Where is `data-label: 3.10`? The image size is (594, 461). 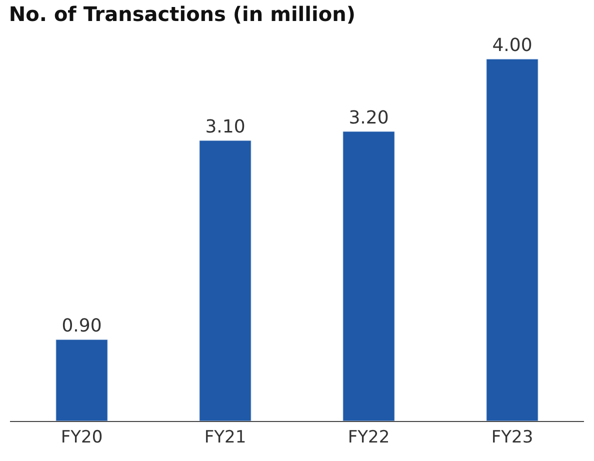
data-label: 3.10 is located at coordinates (225, 127).